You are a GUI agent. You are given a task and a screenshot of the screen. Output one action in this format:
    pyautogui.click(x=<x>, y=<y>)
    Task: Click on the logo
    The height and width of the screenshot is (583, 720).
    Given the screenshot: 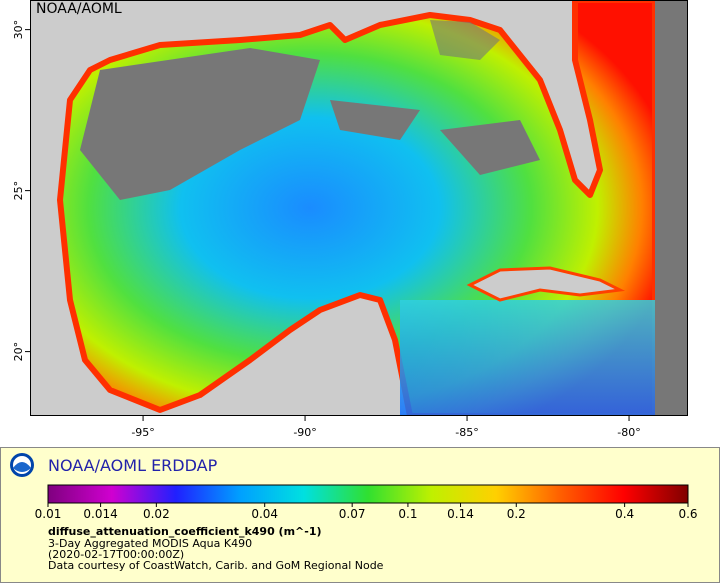 What is the action you would take?
    pyautogui.click(x=22, y=465)
    